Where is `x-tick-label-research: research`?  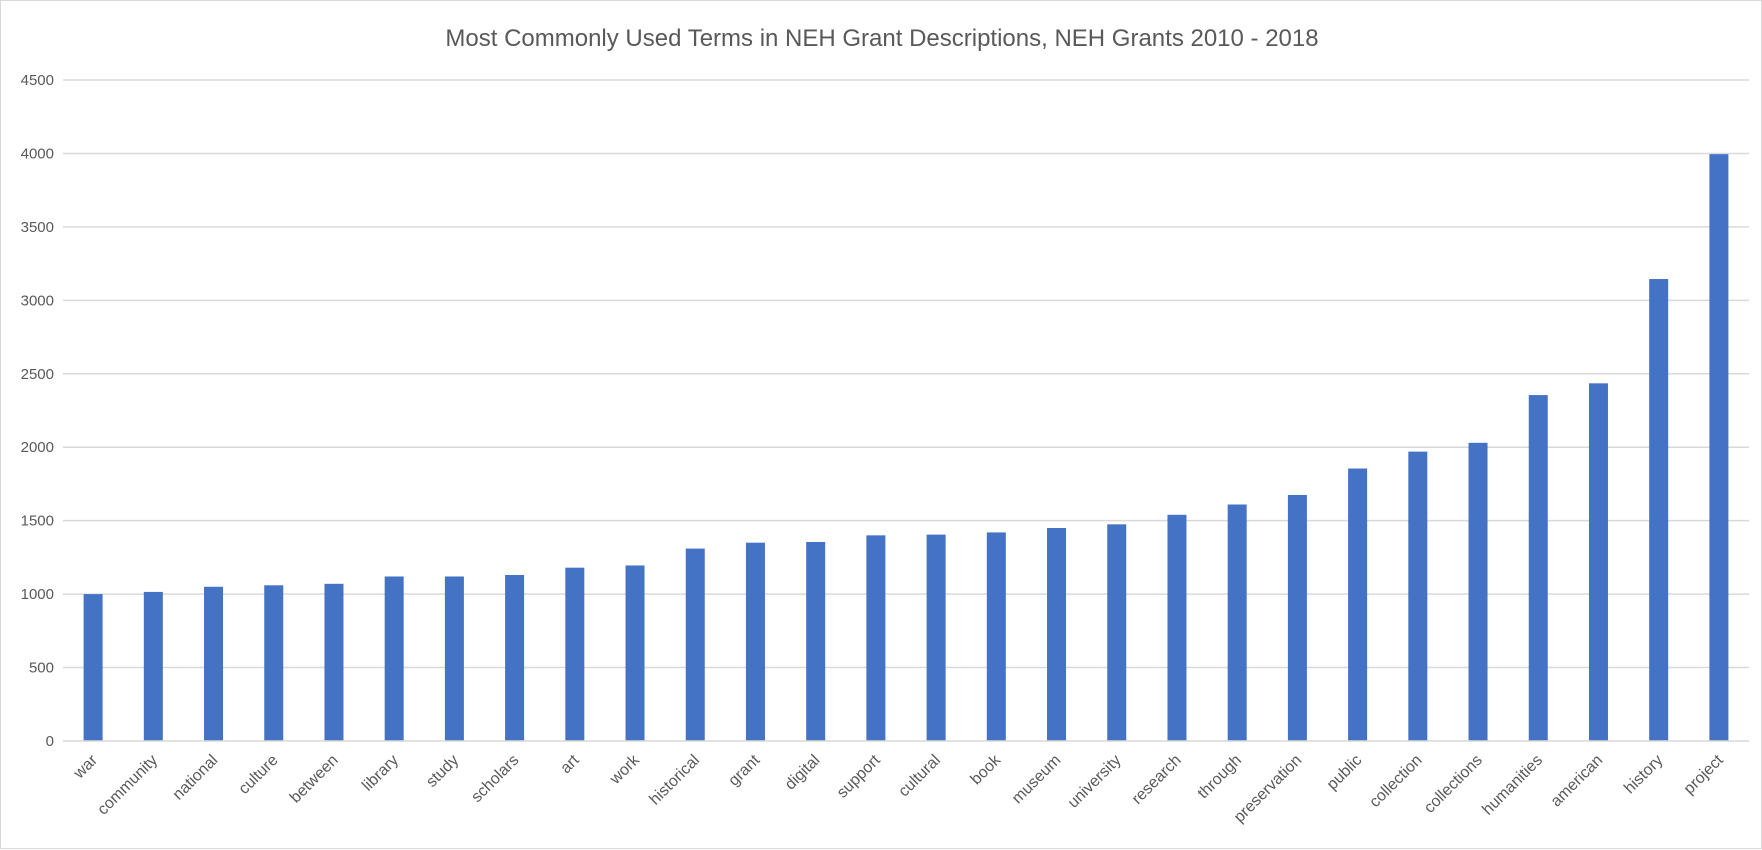 x-tick-label-research: research is located at coordinates (1157, 780).